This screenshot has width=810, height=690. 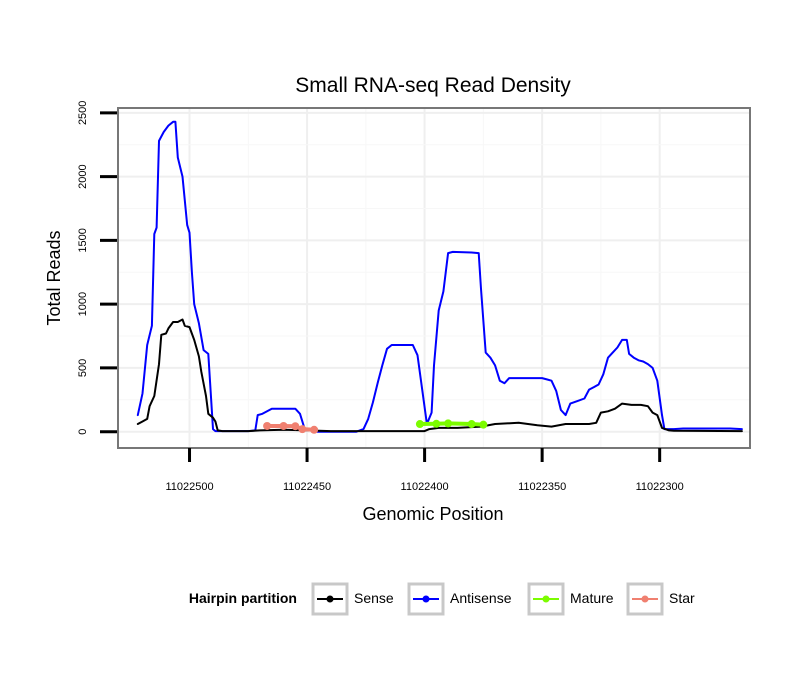 What do you see at coordinates (425, 487) in the screenshot?
I see `x-tick-label: 11022400` at bounding box center [425, 487].